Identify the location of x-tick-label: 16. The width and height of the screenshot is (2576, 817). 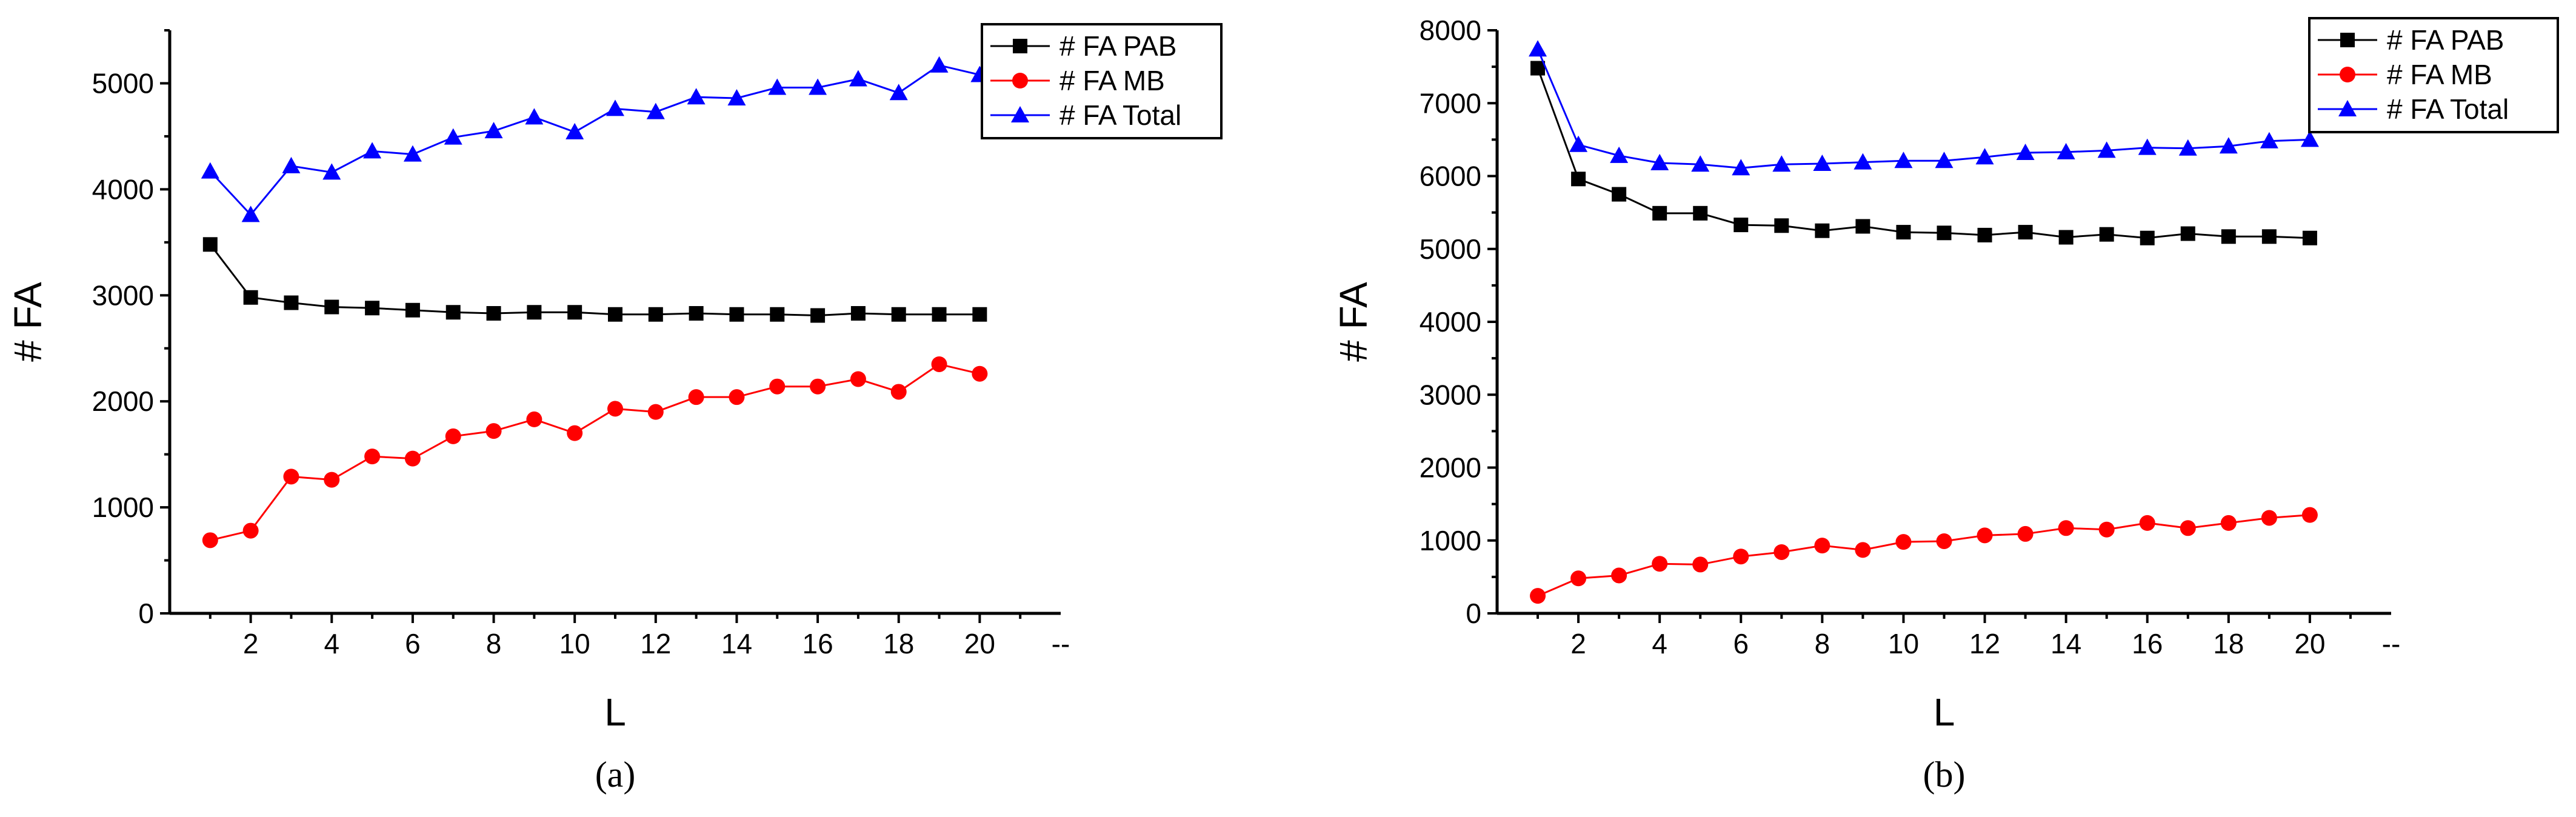
(2147, 643).